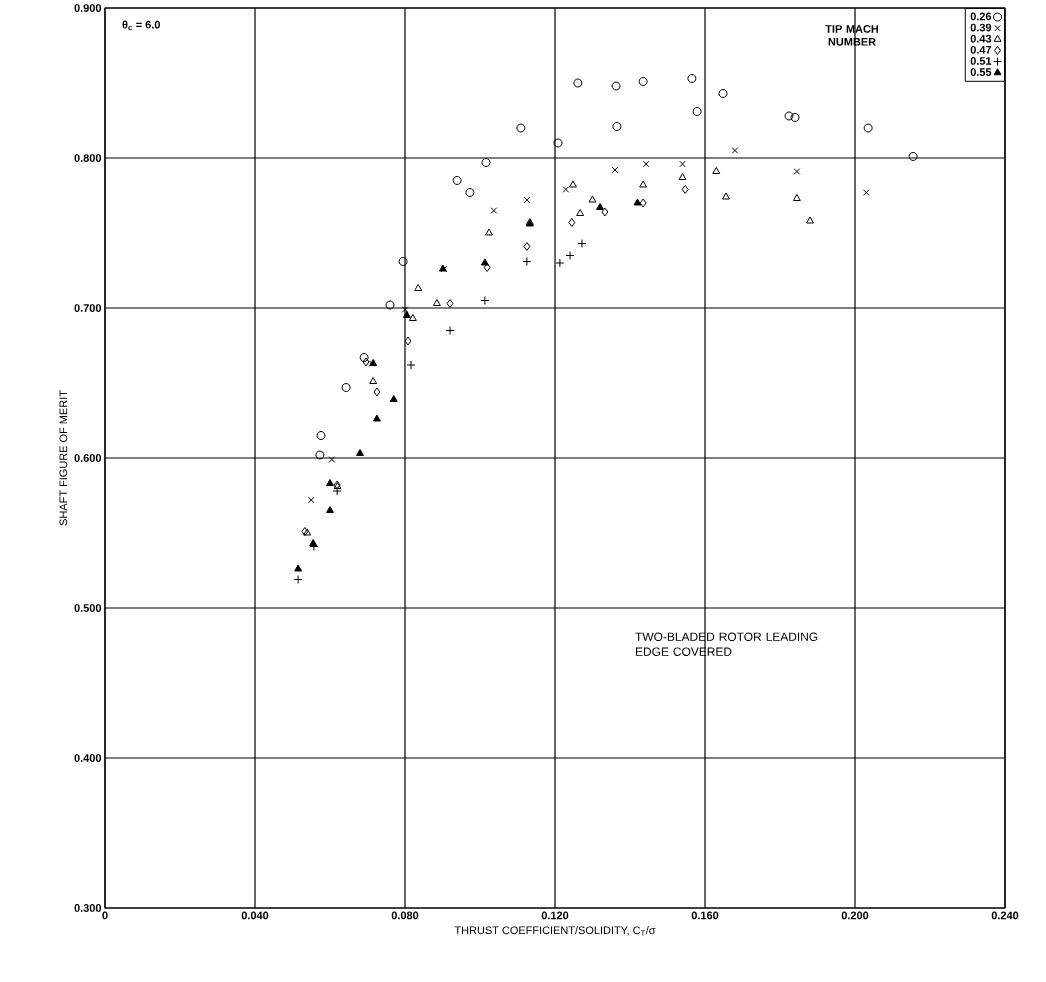 Image resolution: width=1046 pixels, height=982 pixels. I want to click on x-tick-label: 0.120, so click(555, 915).